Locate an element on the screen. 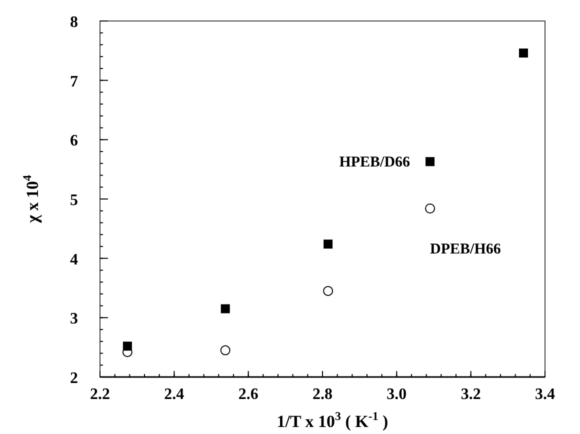 Image resolution: width=580 pixels, height=434 pixels. x-tick-label: 2.4 is located at coordinates (174, 394).